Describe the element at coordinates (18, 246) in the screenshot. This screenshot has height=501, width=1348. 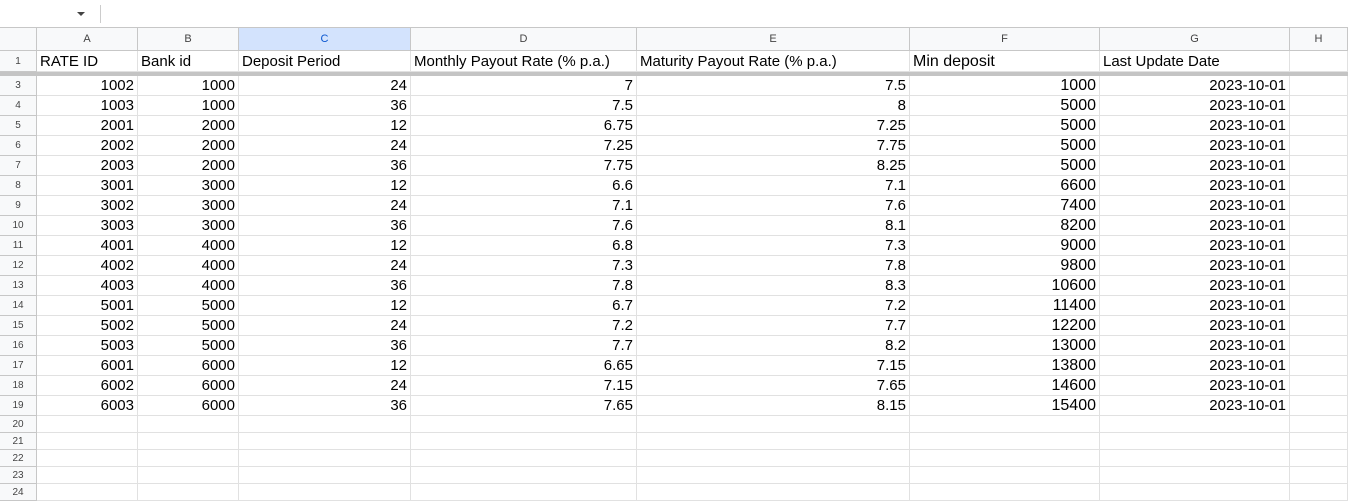
I see `row-number: 11` at that location.